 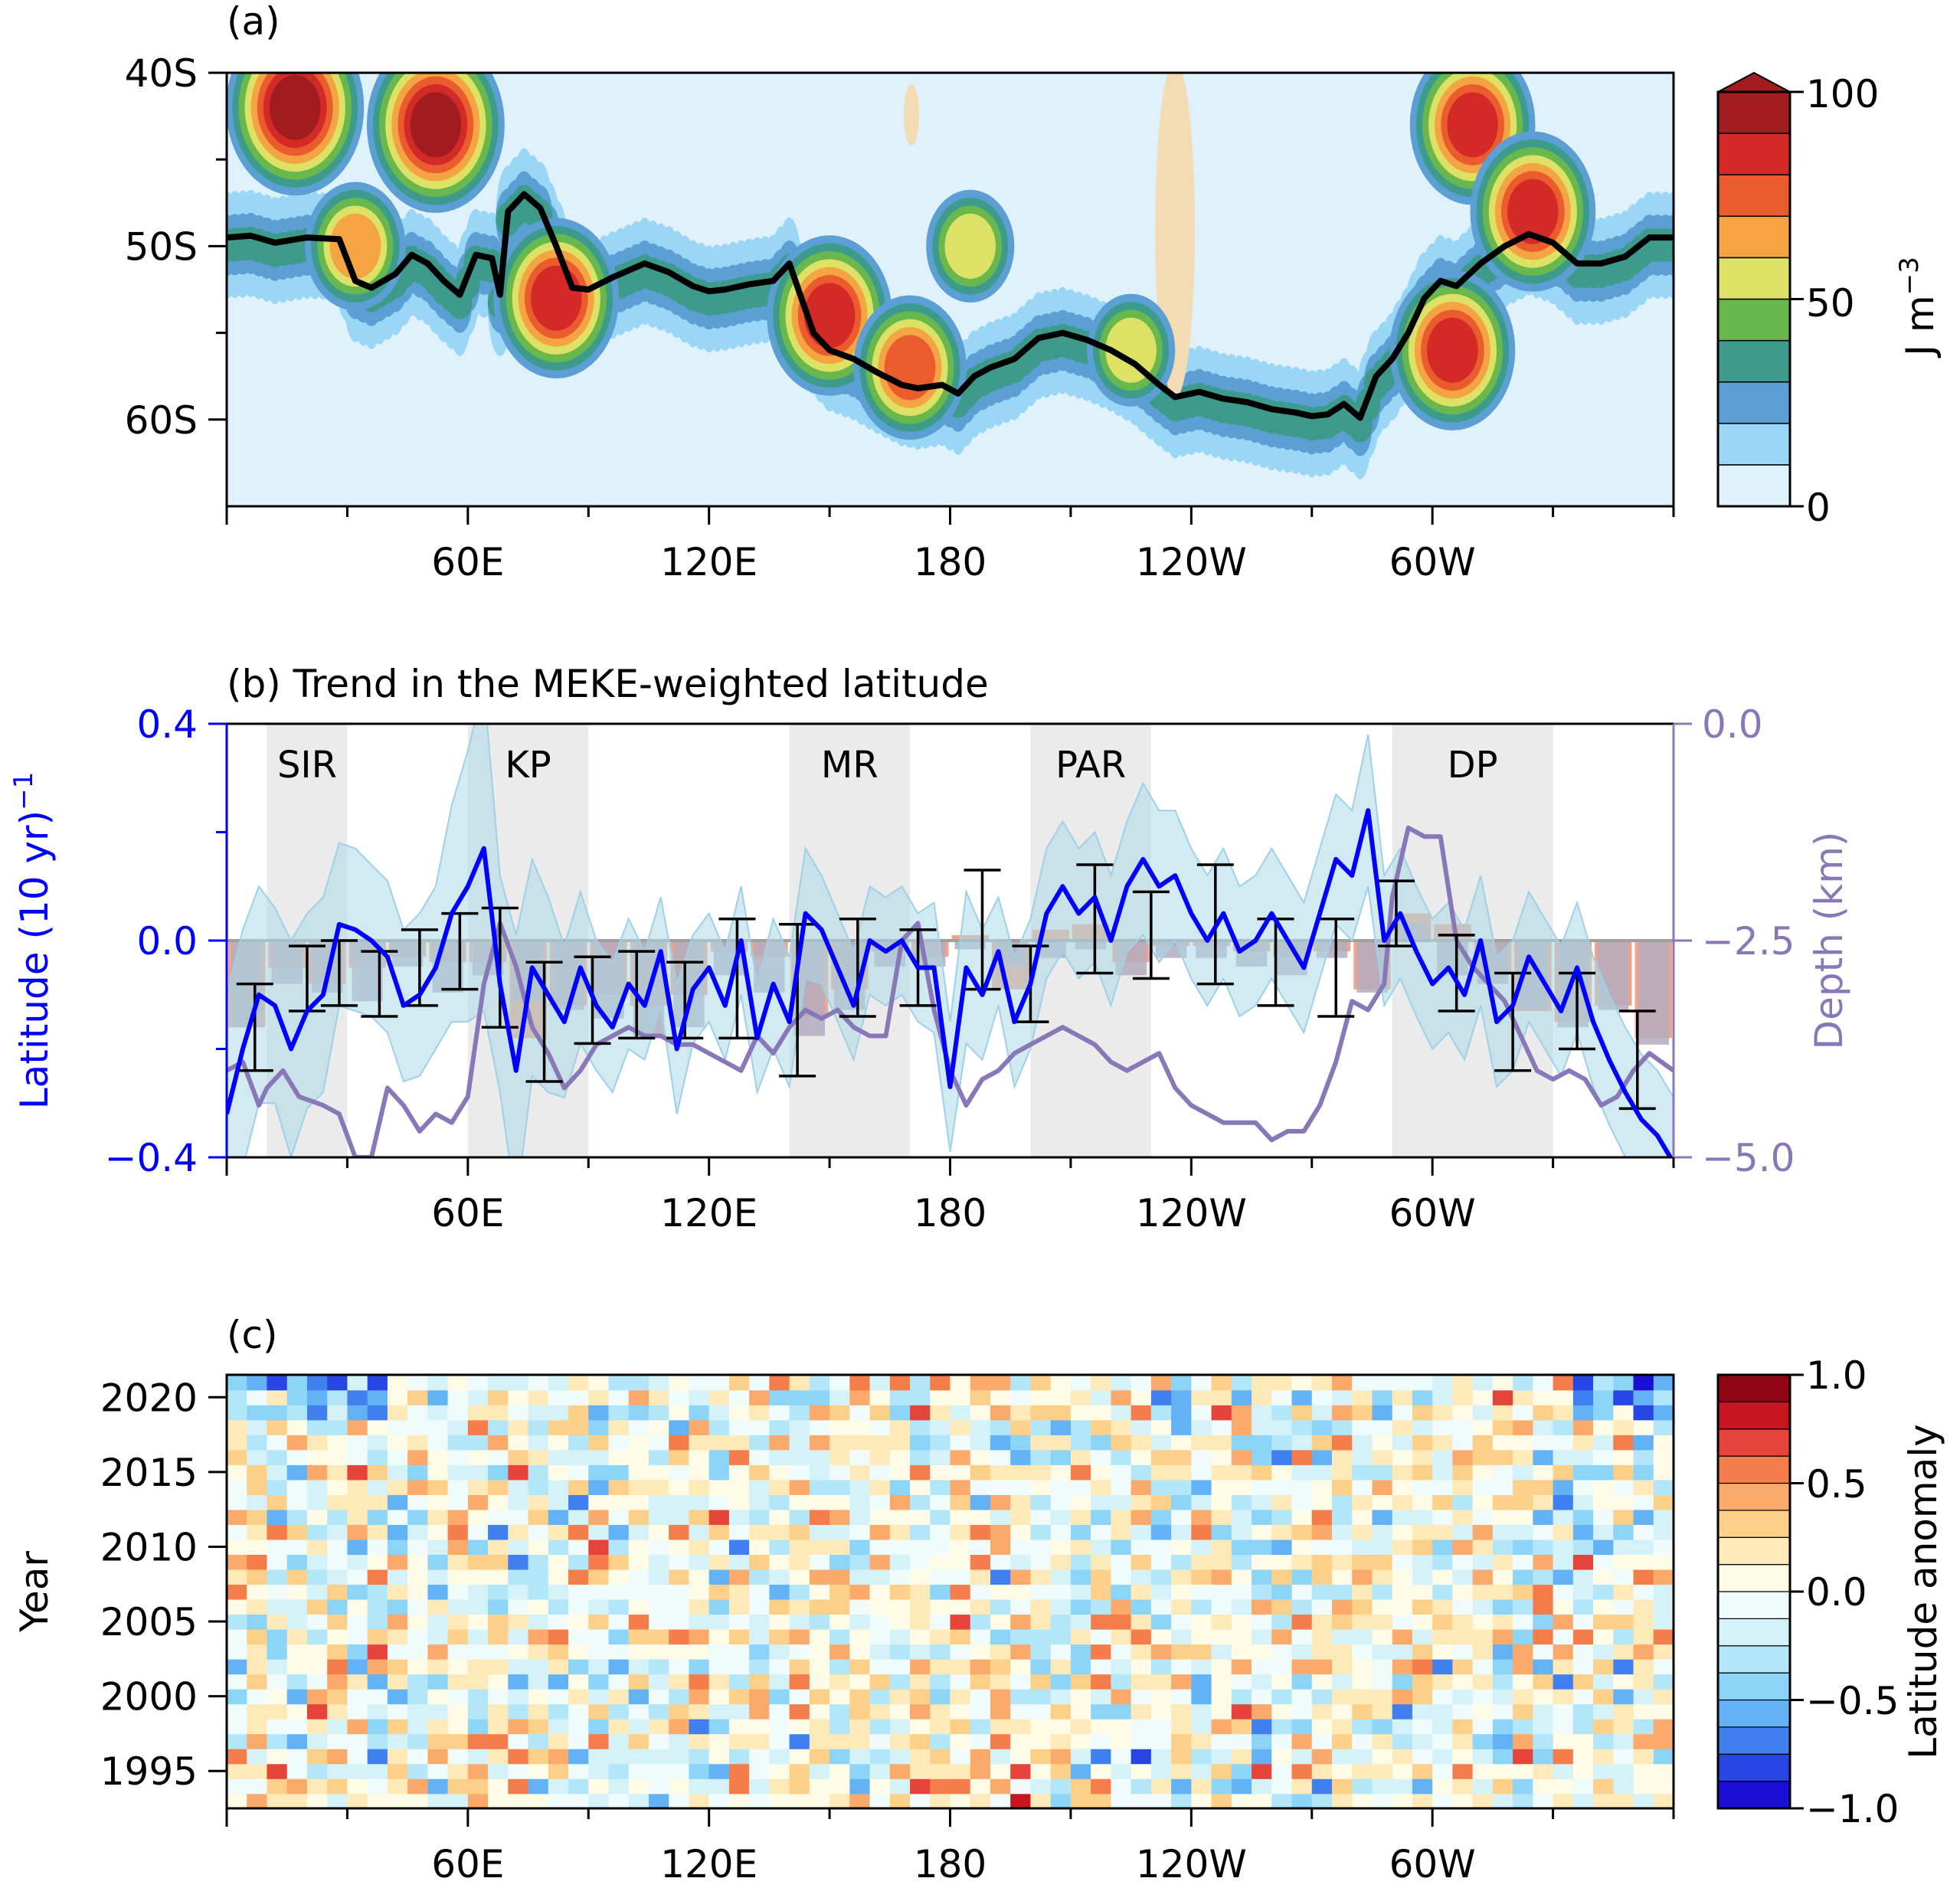 What do you see at coordinates (1734, 941) in the screenshot?
I see `panel-b-y2-axis: 0.0−2.5−5.0` at bounding box center [1734, 941].